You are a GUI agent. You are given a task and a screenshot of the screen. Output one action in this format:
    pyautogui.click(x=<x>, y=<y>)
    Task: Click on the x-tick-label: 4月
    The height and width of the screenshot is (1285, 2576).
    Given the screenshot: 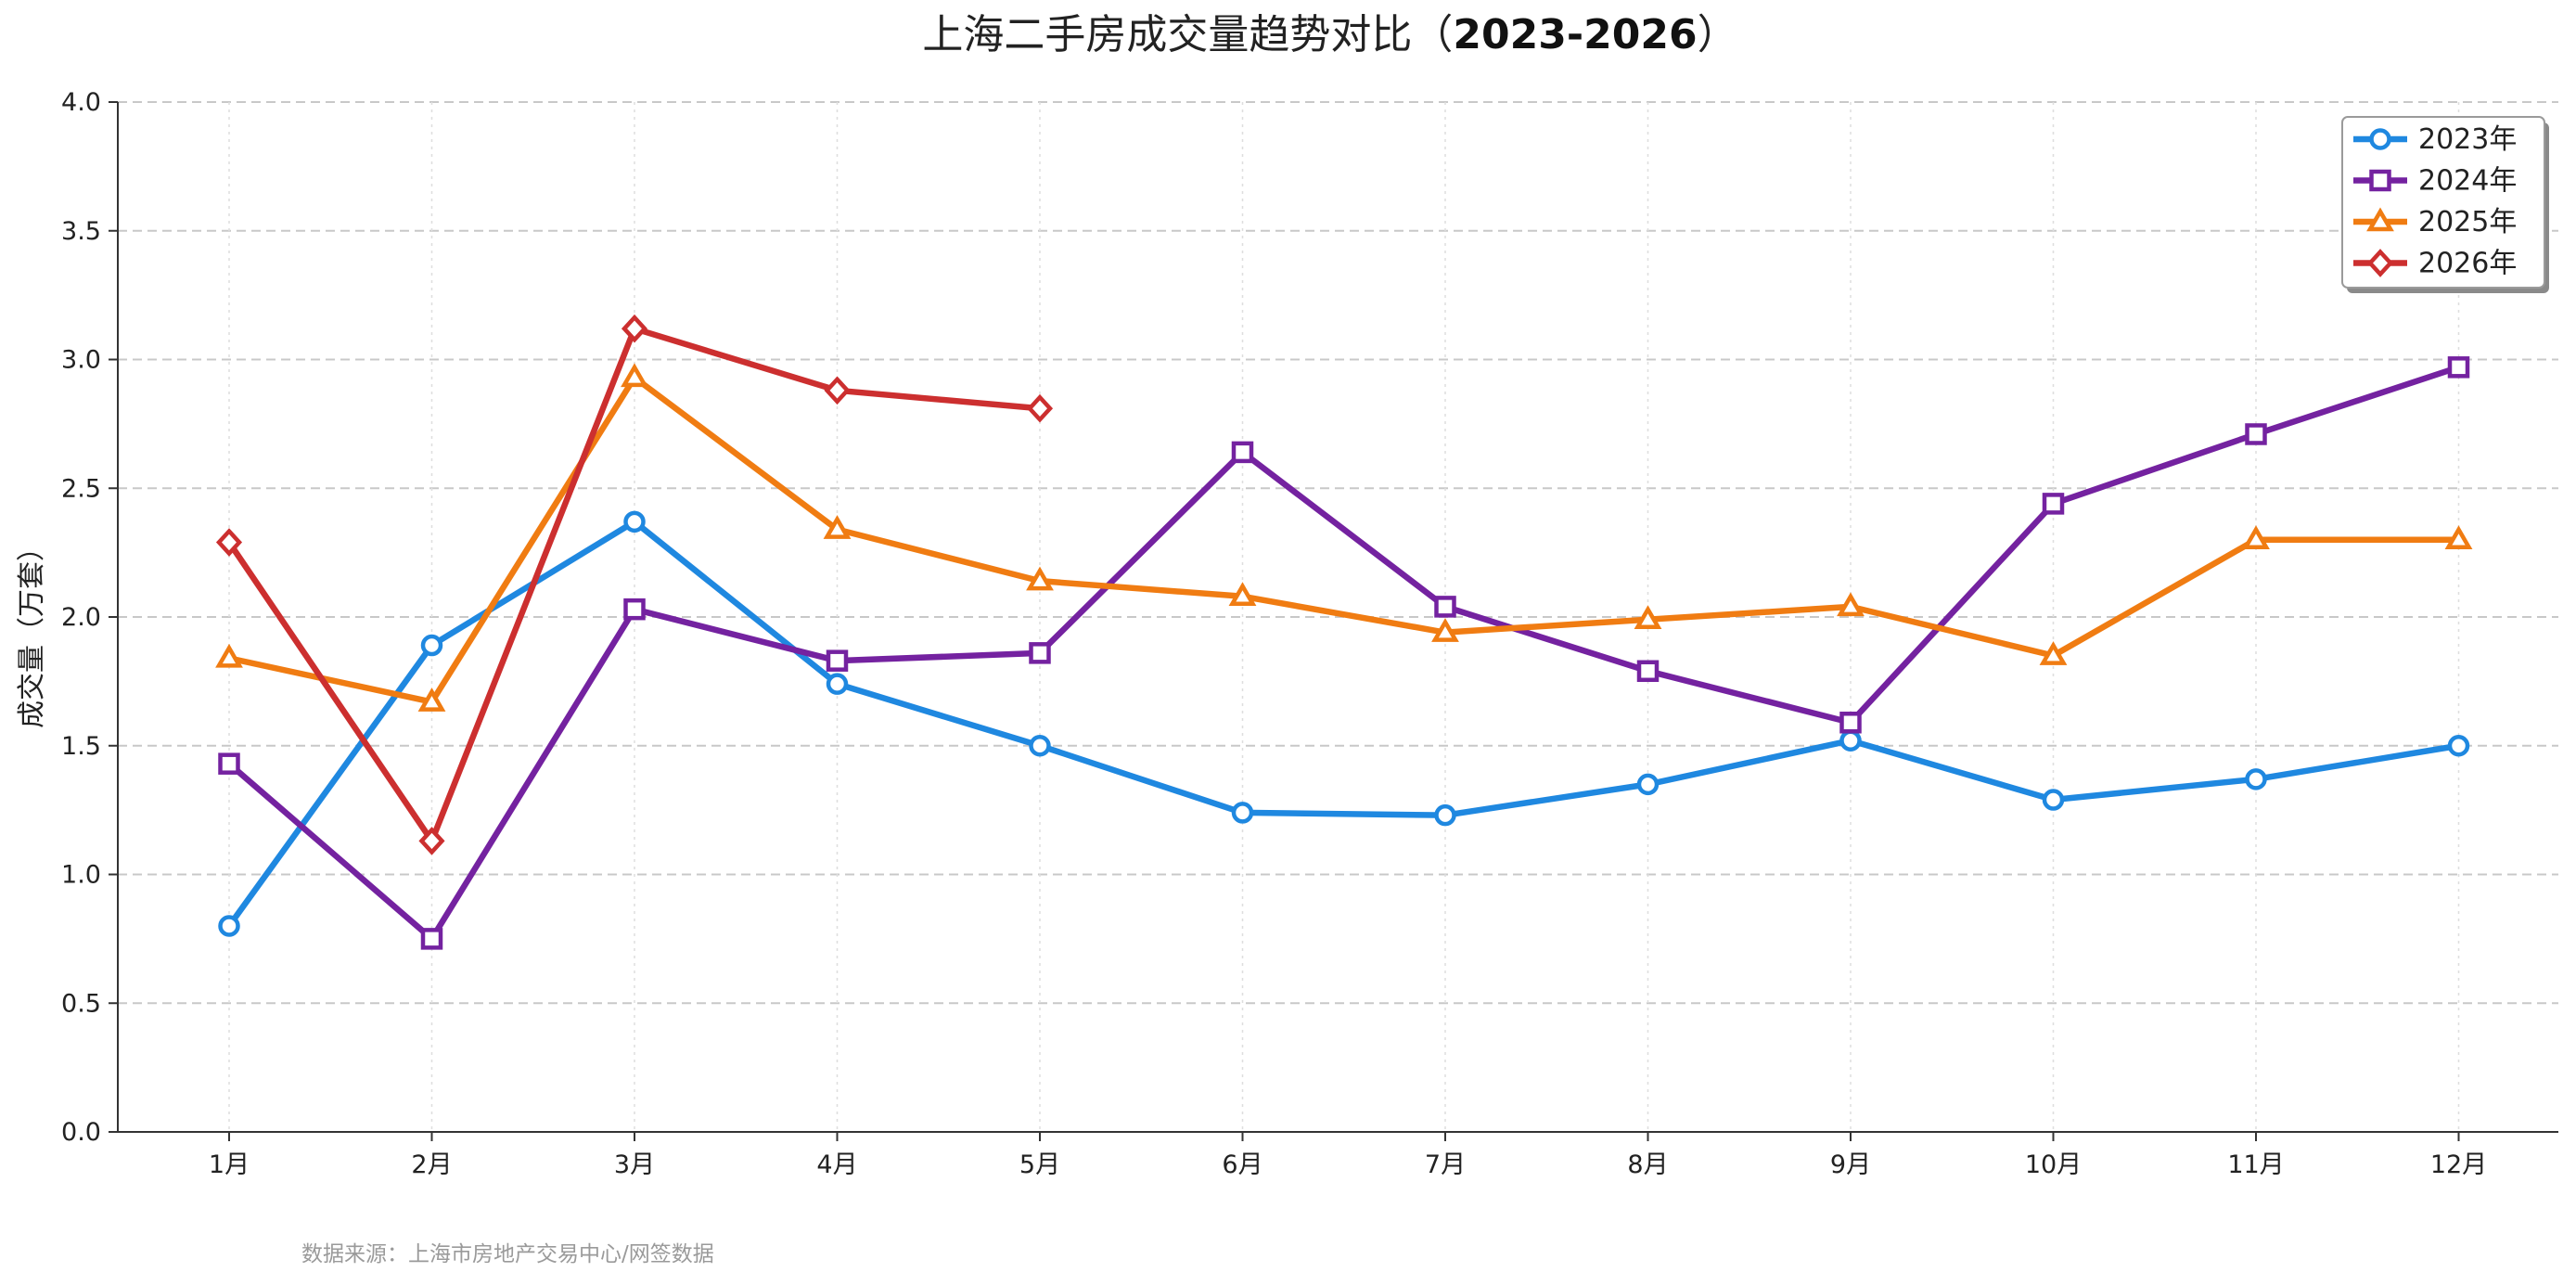 What is the action you would take?
    pyautogui.click(x=836, y=1164)
    